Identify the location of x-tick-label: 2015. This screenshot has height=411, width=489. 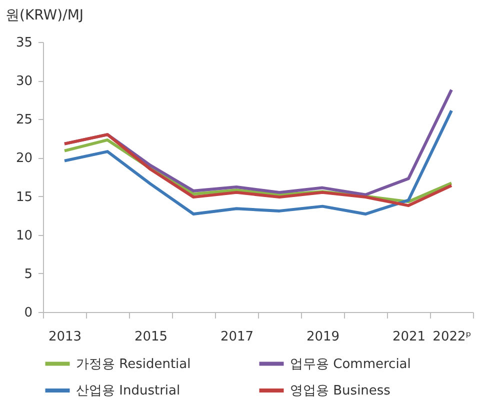
(151, 337).